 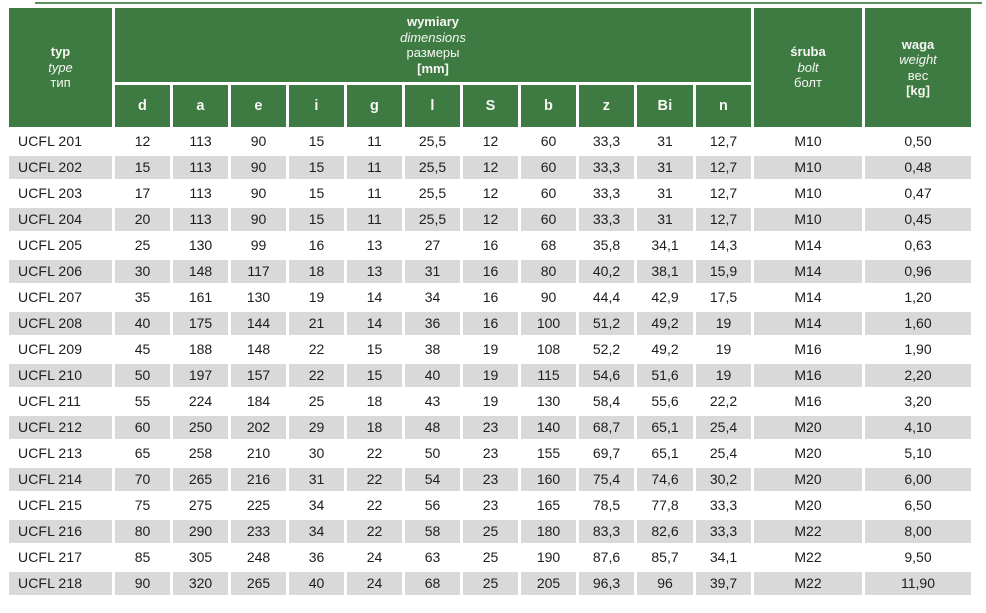 I want to click on cell-dim-n: 33,3, so click(x=723, y=505).